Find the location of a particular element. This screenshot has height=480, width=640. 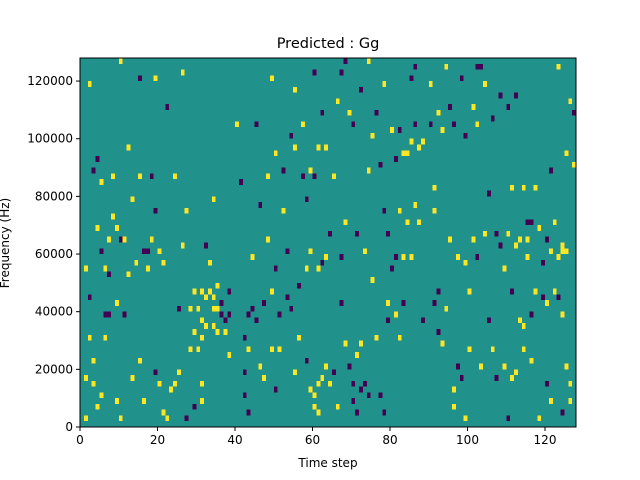

y-tick-label: 60000 is located at coordinates (54, 254).